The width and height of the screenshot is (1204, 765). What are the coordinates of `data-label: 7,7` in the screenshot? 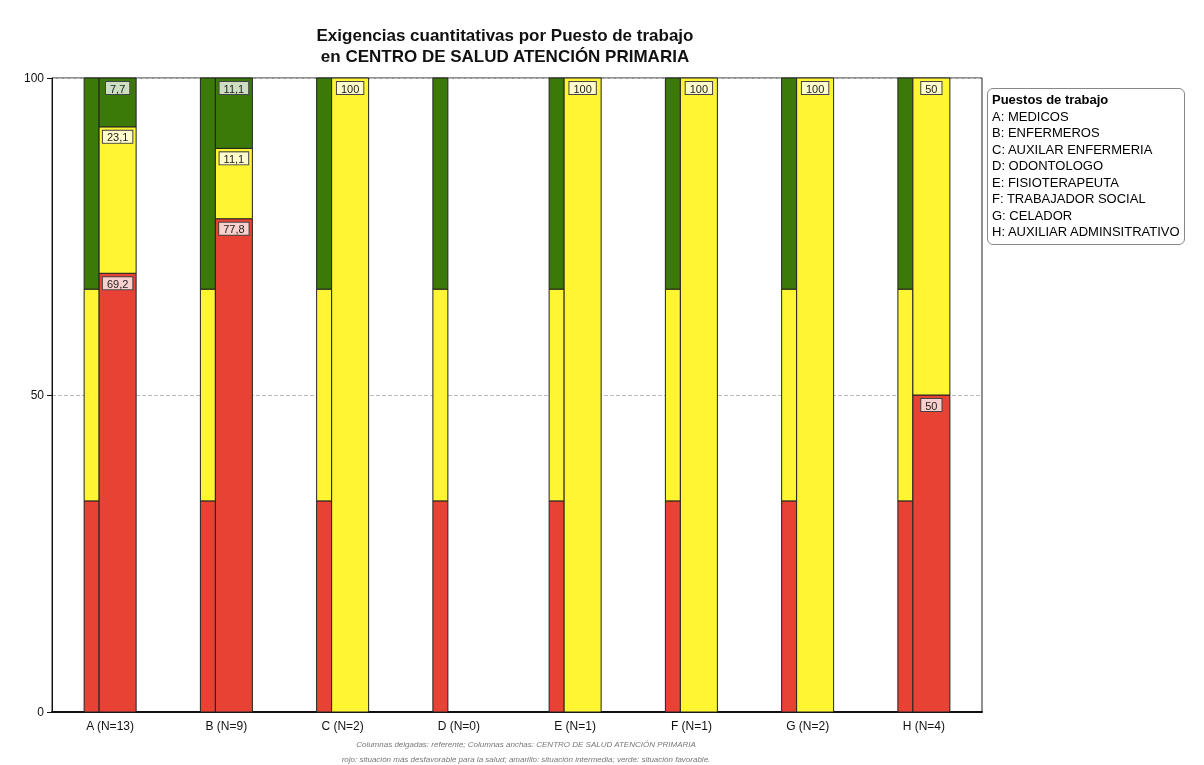 It's located at (117, 88).